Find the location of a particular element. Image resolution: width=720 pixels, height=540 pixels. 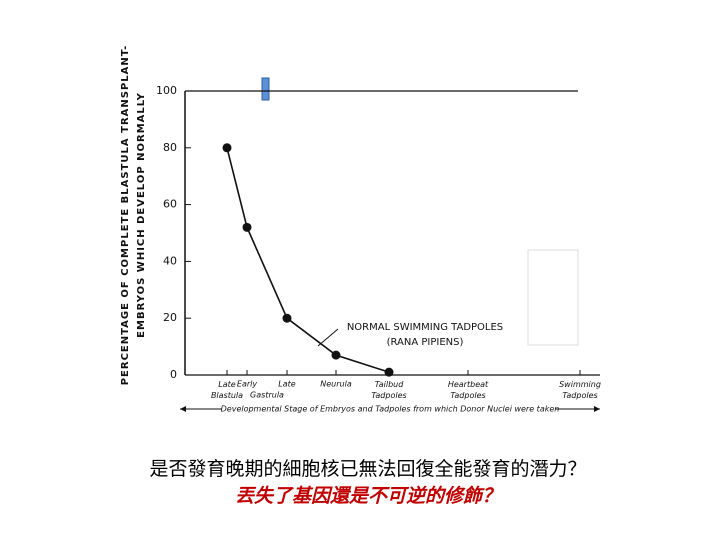

y-tick-label: 60 is located at coordinates (170, 204).